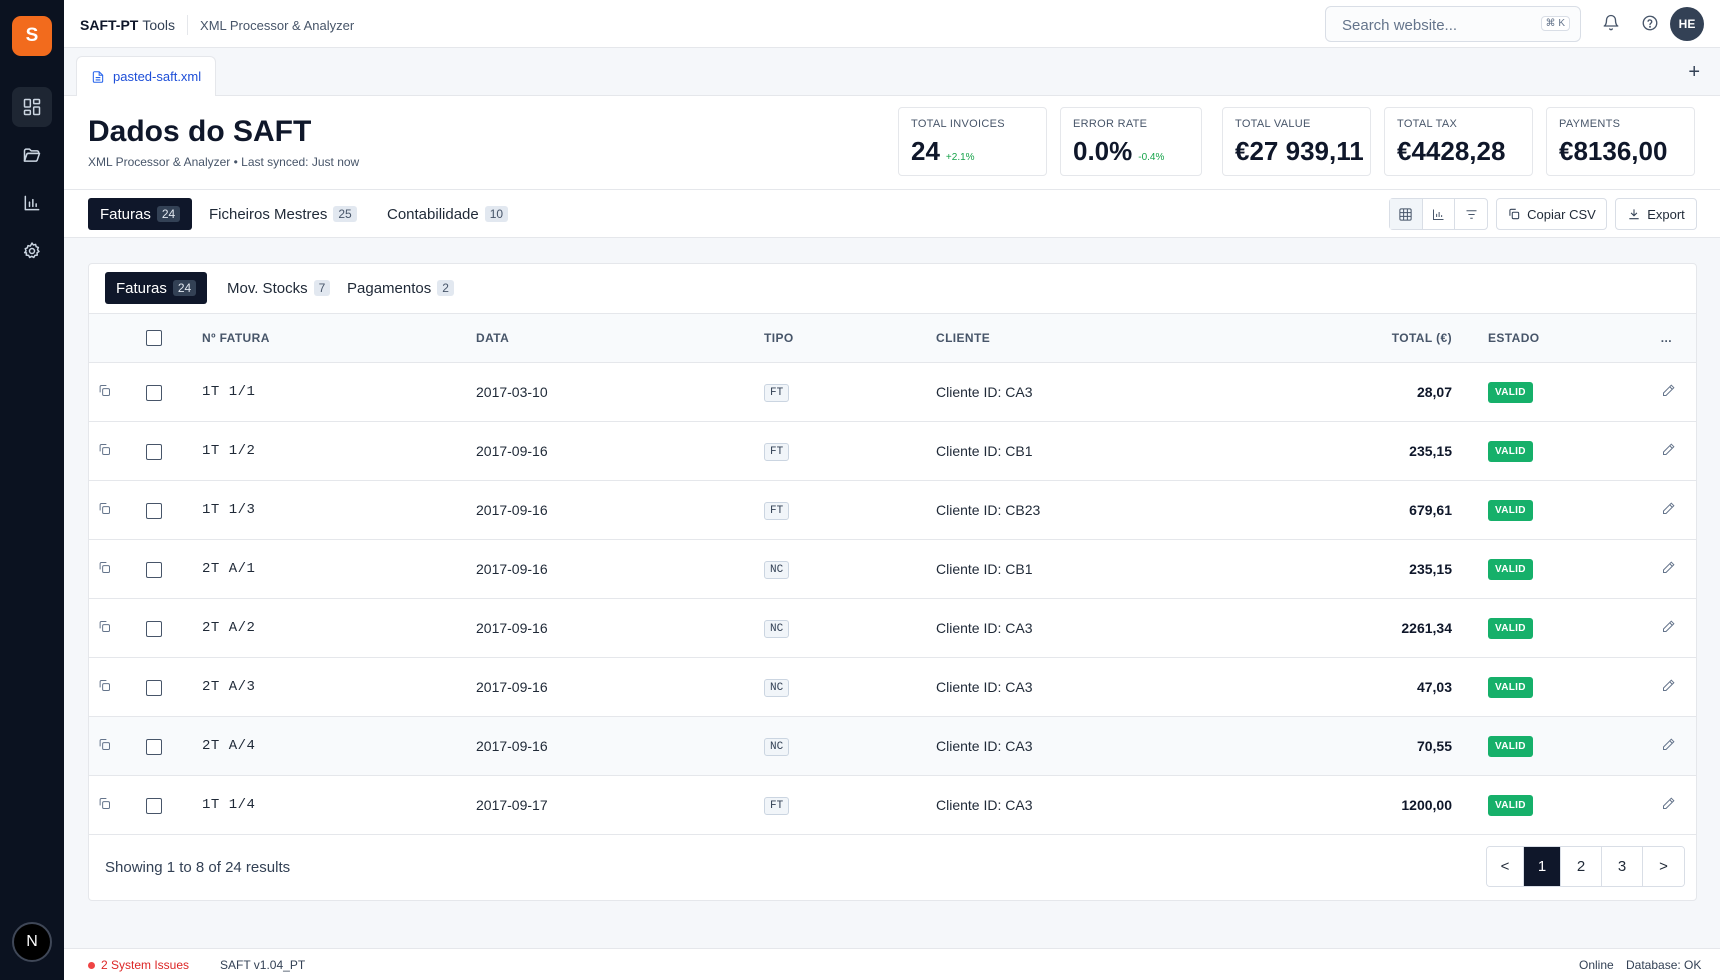 Image resolution: width=1720 pixels, height=980 pixels. What do you see at coordinates (1694, 72) in the screenshot?
I see `add-tab-button: +` at bounding box center [1694, 72].